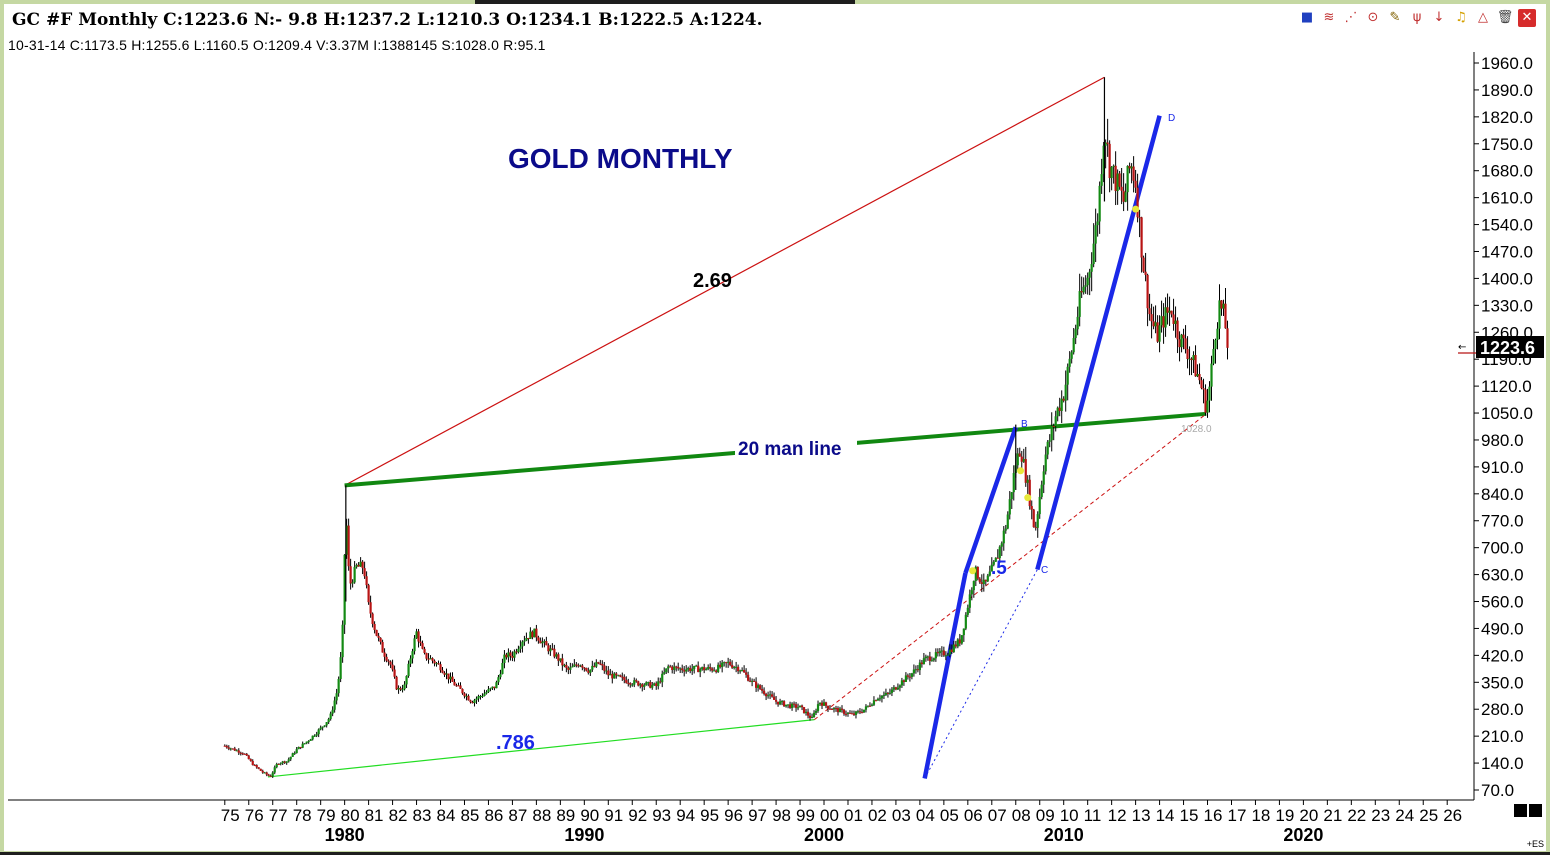 The width and height of the screenshot is (1550, 855). I want to click on scroll-left-button, so click(1520, 810).